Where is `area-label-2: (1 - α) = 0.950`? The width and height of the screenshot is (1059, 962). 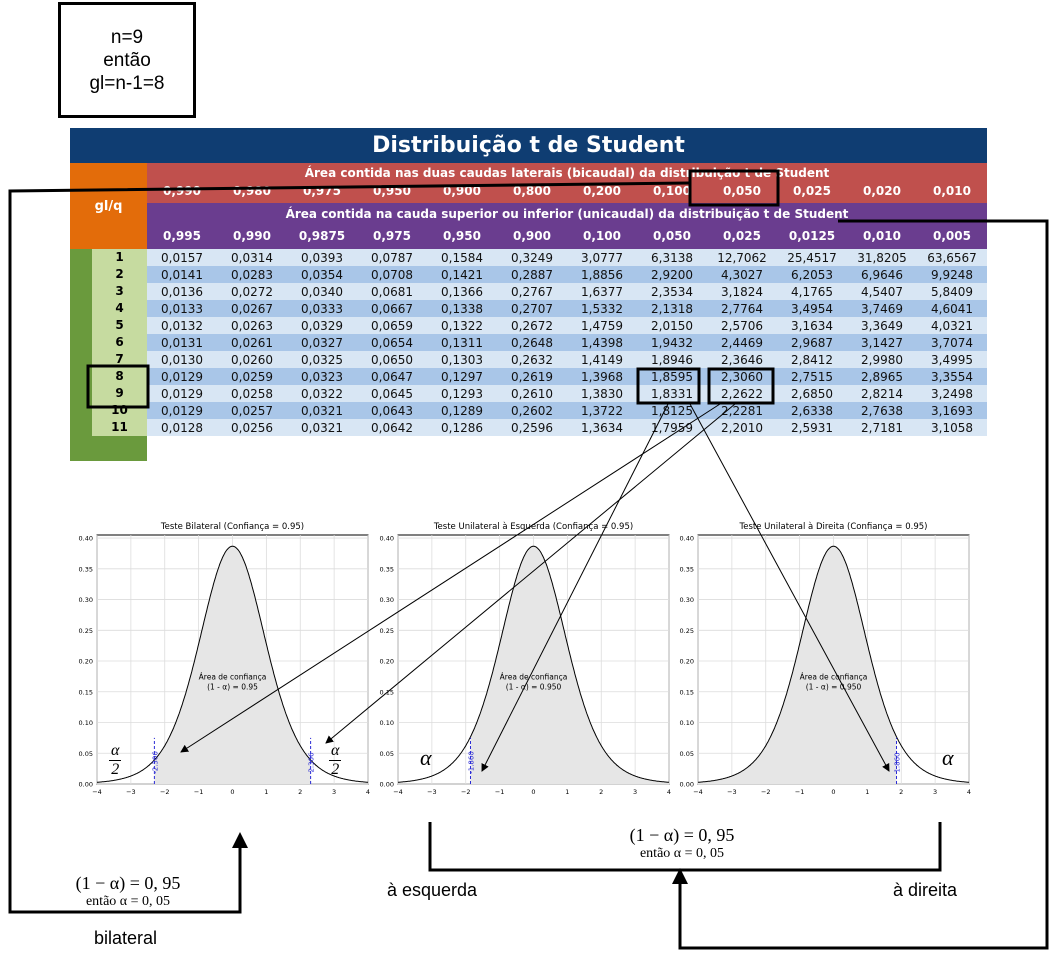
area-label-2: (1 - α) = 0.950 is located at coordinates (834, 686).